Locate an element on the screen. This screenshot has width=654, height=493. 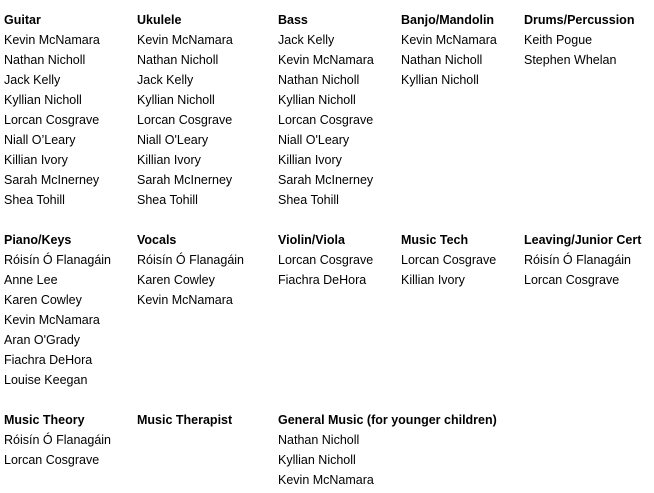
group-title: Vocals is located at coordinates (157, 240).